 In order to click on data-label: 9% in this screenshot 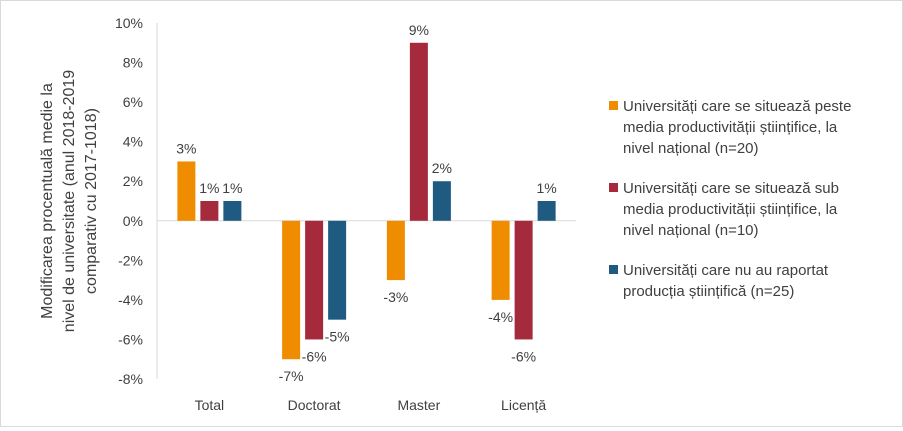, I will do `click(419, 30)`.